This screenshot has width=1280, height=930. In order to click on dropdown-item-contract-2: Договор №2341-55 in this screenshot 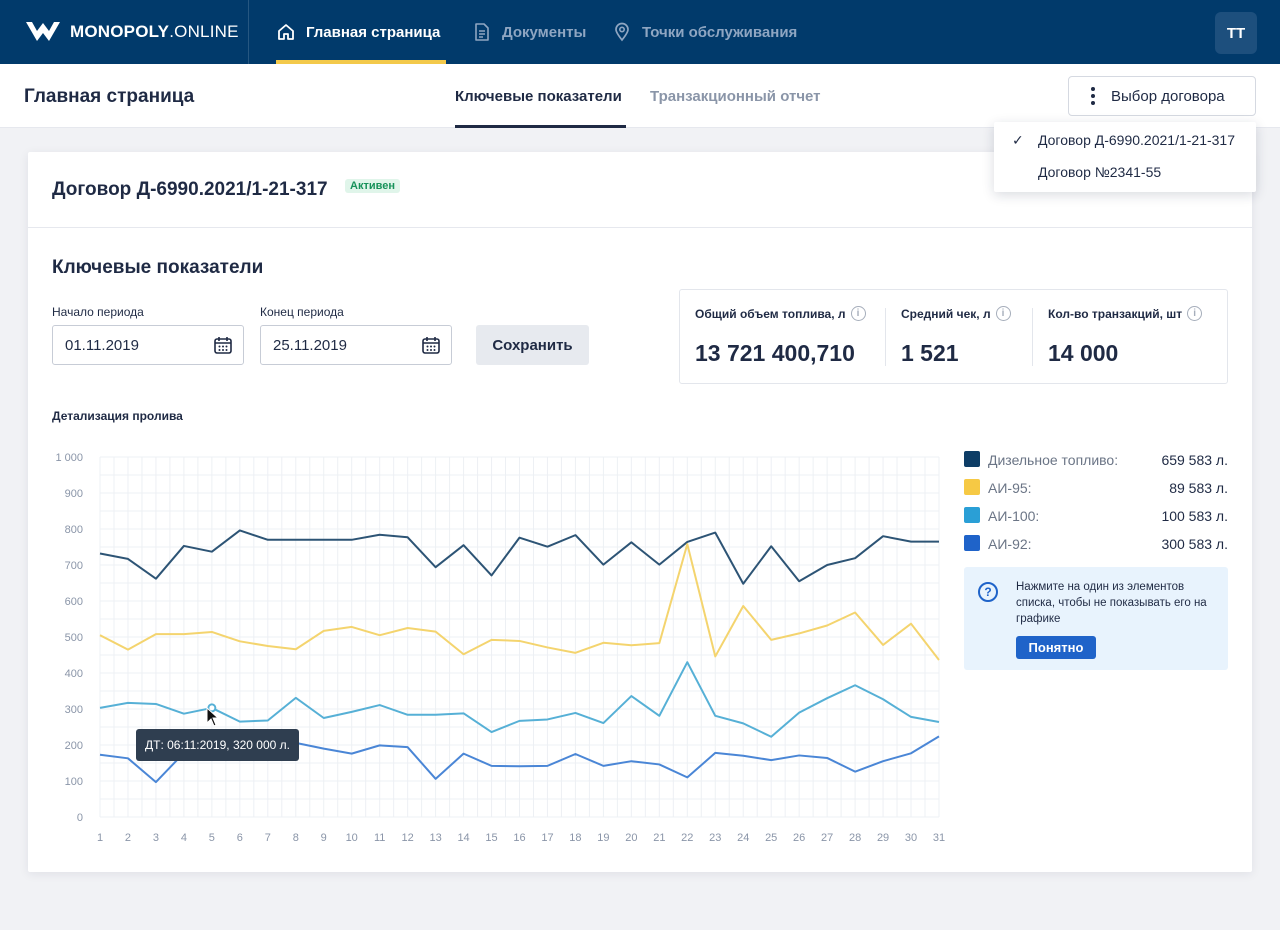, I will do `click(1125, 172)`.